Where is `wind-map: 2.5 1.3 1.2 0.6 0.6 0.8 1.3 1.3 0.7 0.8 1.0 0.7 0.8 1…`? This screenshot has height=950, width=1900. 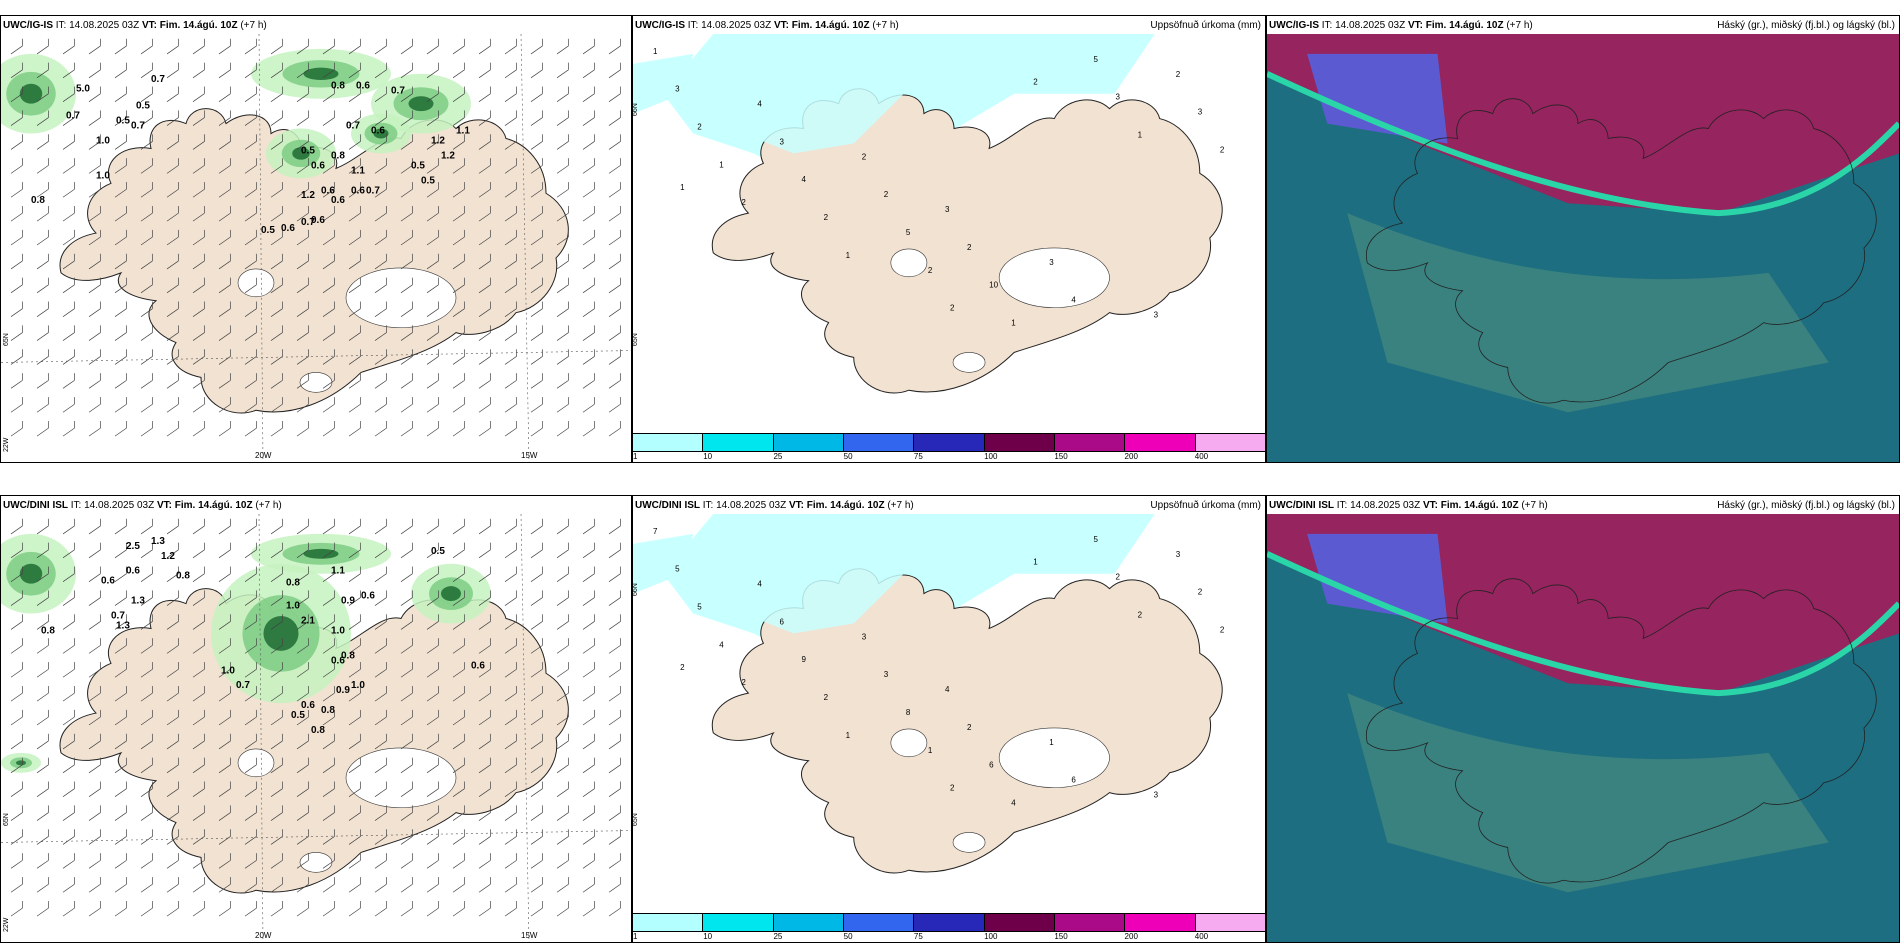 wind-map: 2.5 1.3 1.2 0.6 0.6 0.8 1.3 1.3 0.7 0.8 1.0 0.7 0.8 1… is located at coordinates (316, 728).